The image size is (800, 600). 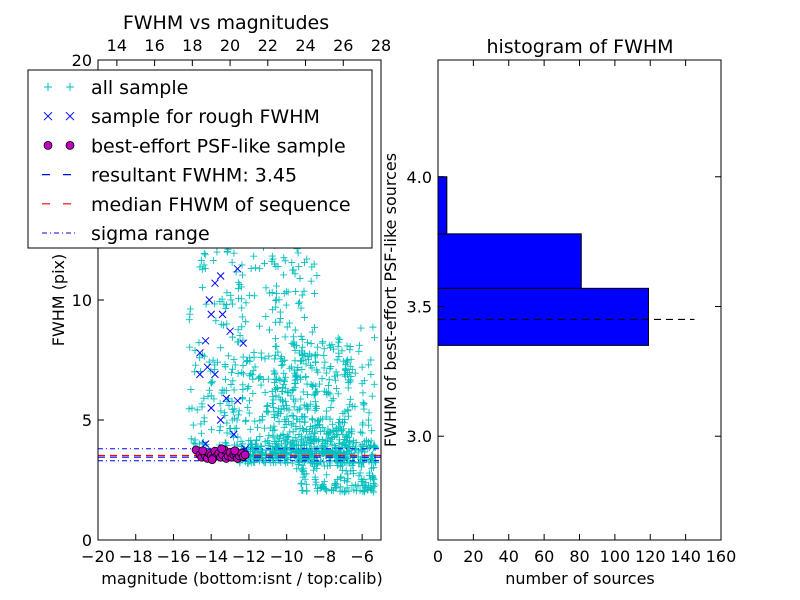 What do you see at coordinates (154, 45) in the screenshot?
I see `top-x-tick-label: 16` at bounding box center [154, 45].